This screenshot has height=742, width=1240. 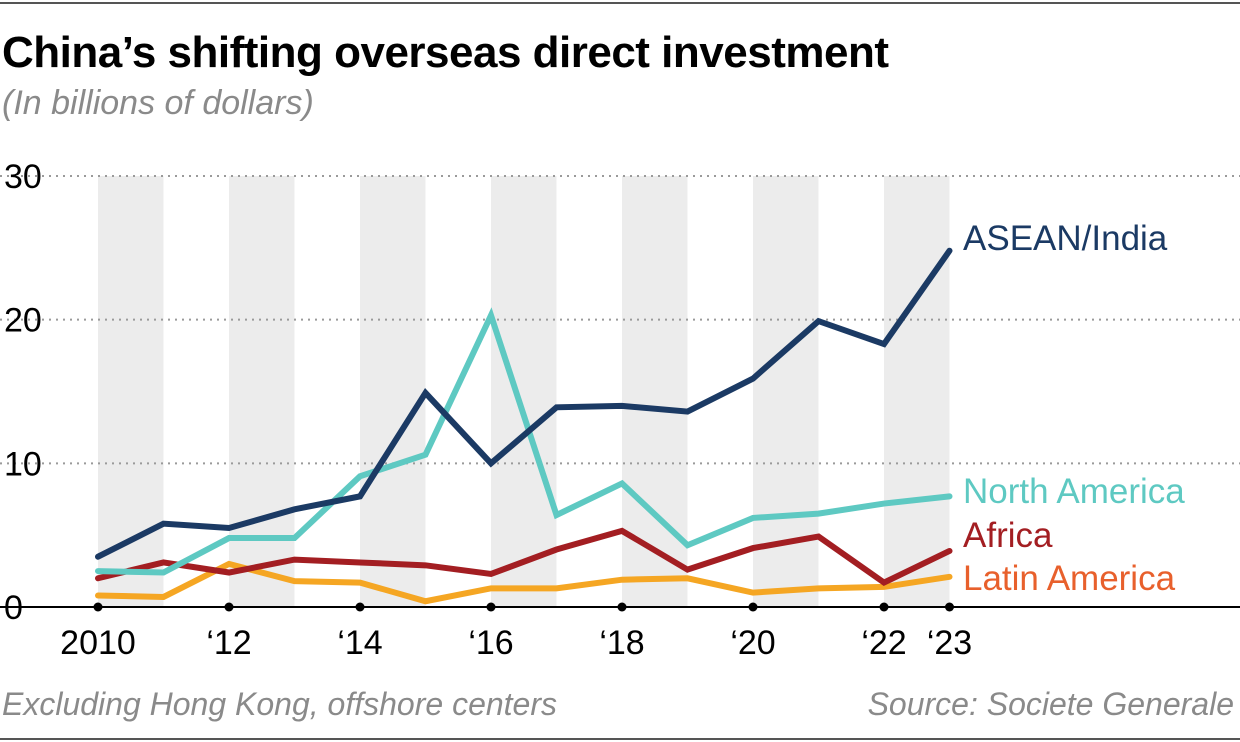 What do you see at coordinates (883, 643) in the screenshot?
I see `x-tick-label: ‘22` at bounding box center [883, 643].